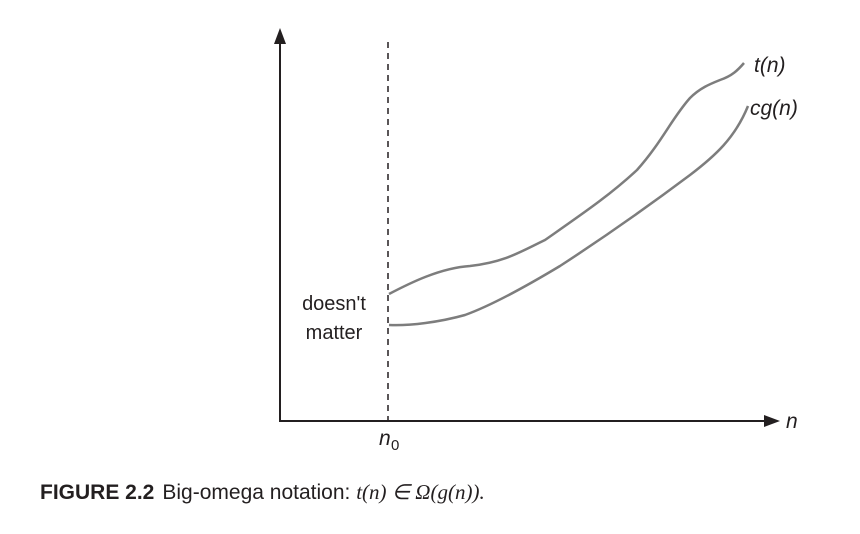  Describe the element at coordinates (334, 304) in the screenshot. I see `region-note-line-1: doesn't` at that location.